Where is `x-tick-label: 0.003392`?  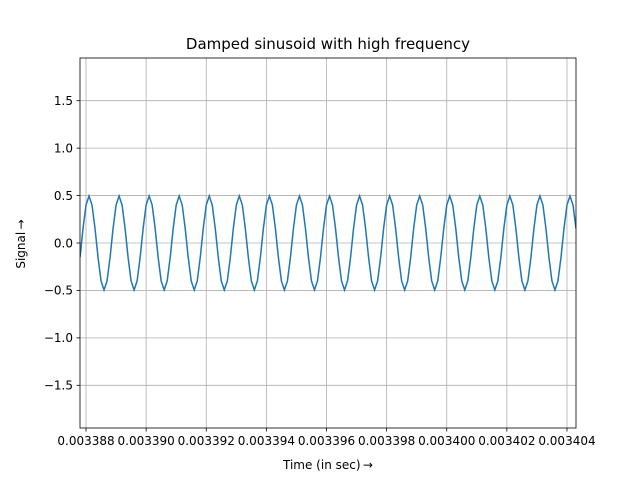
x-tick-label: 0.003392 is located at coordinates (206, 441).